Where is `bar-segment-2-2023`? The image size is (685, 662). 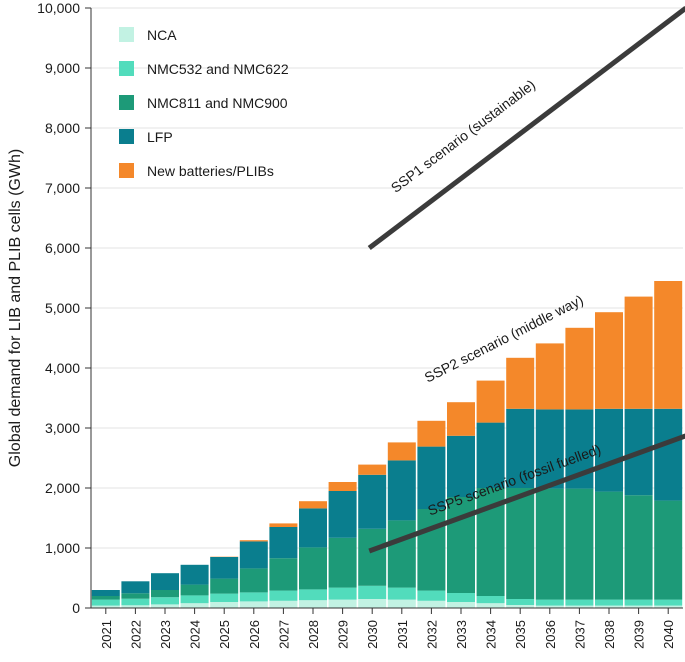 bar-segment-2-2023 is located at coordinates (165, 594).